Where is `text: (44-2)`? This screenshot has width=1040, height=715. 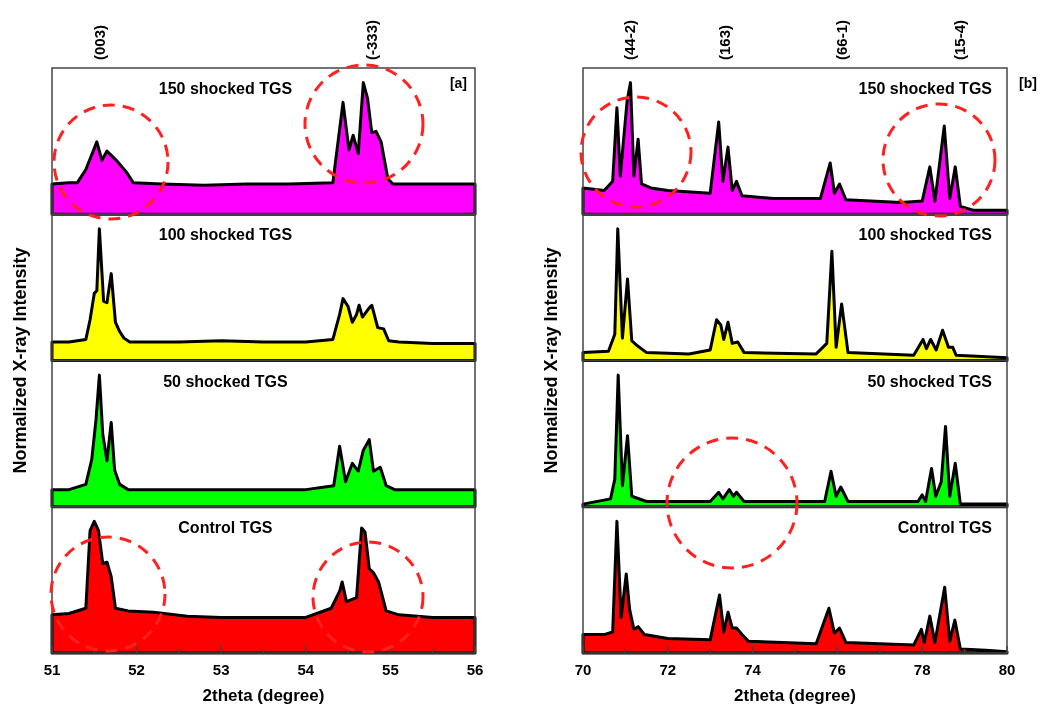 text: (44-2) is located at coordinates (629, 39).